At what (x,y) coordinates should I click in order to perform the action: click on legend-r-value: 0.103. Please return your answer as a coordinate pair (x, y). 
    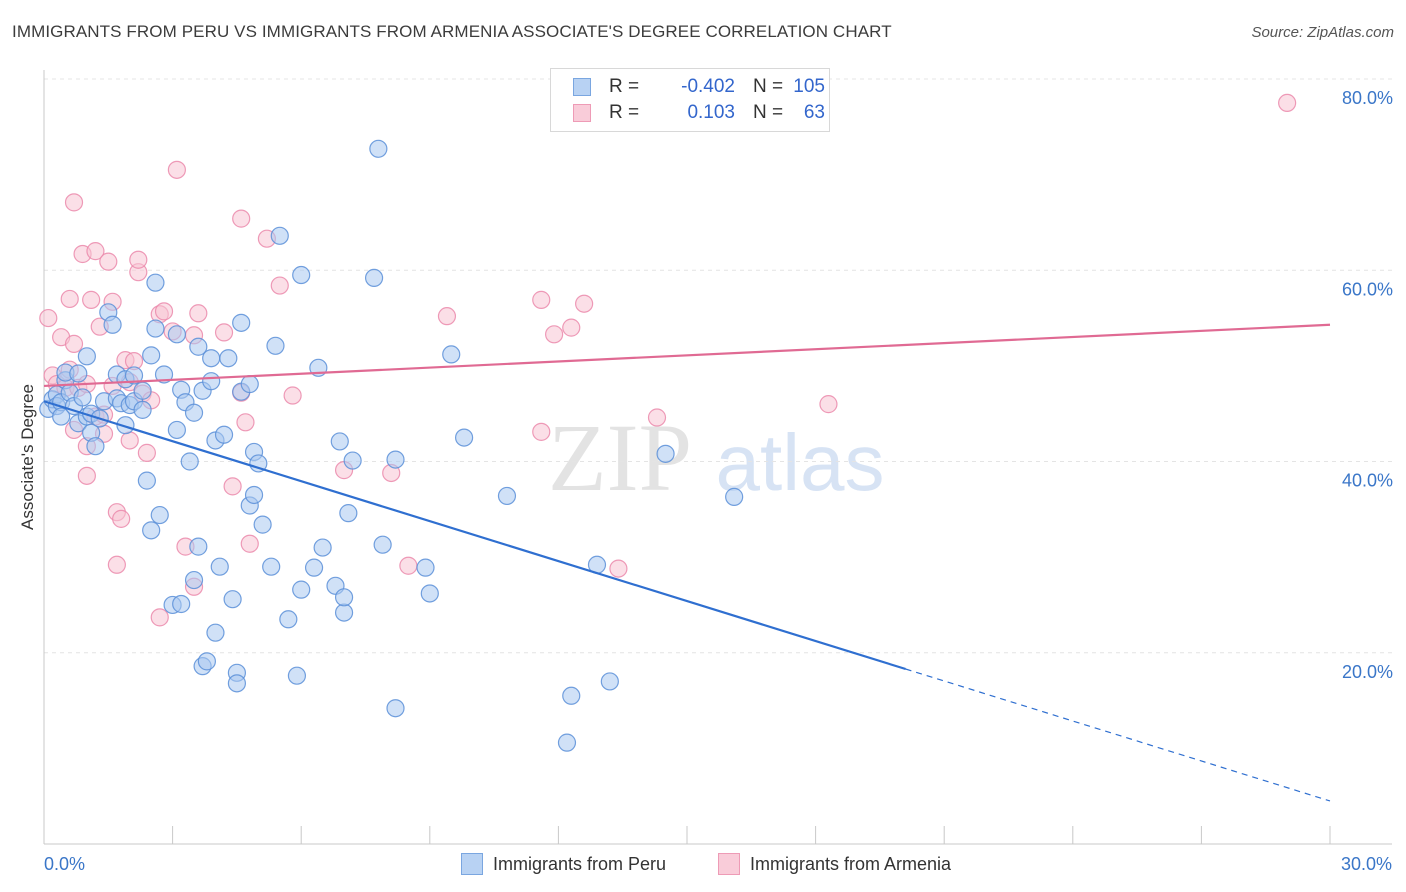
    Looking at the image, I should click on (711, 112).